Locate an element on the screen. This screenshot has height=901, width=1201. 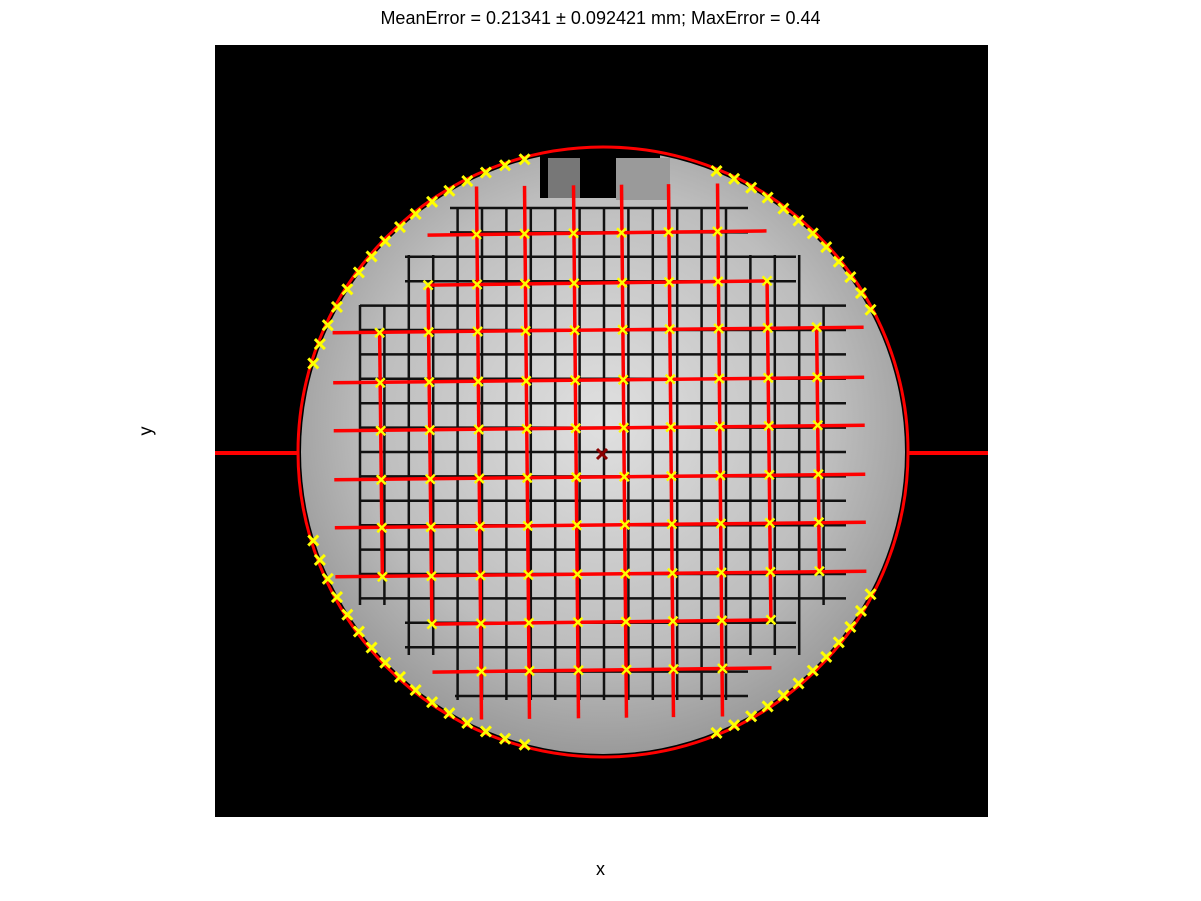
phantom-notch-right is located at coordinates (643, 179).